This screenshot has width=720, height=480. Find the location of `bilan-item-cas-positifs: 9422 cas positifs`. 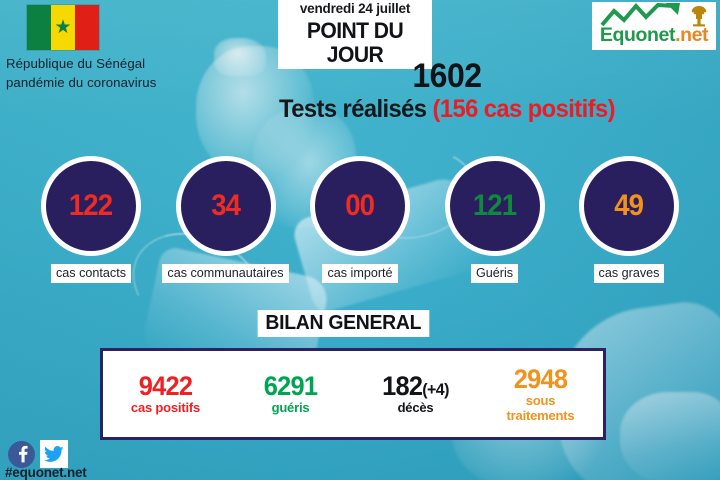

bilan-item-cas-positifs: 9422 cas positifs is located at coordinates (165, 394).